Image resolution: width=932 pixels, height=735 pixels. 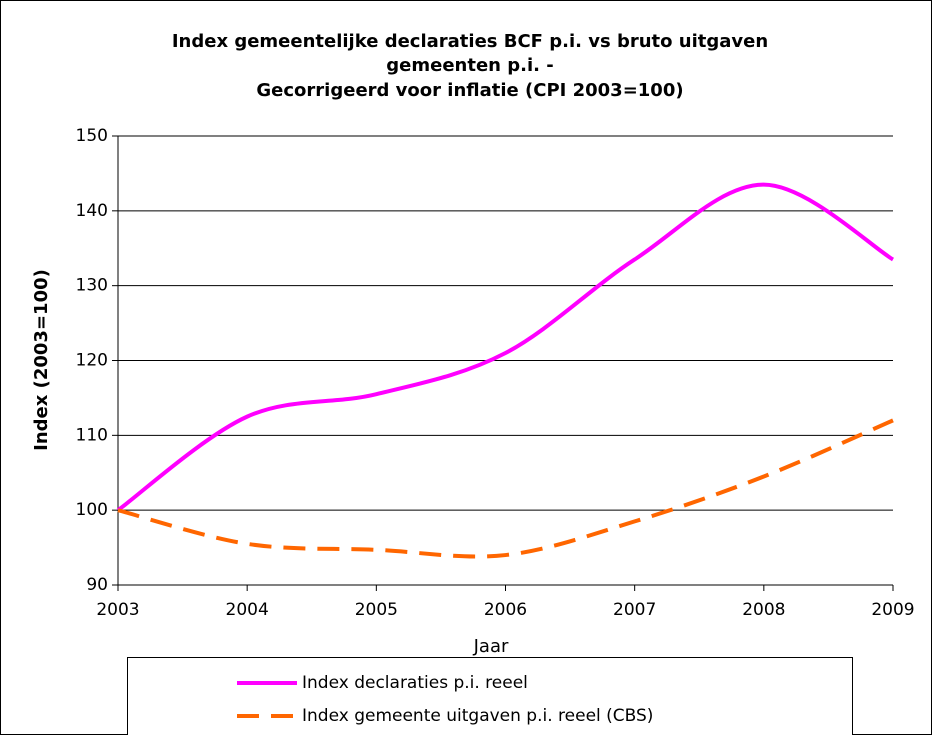 I want to click on y-tick-label: 130, so click(x=92, y=286).